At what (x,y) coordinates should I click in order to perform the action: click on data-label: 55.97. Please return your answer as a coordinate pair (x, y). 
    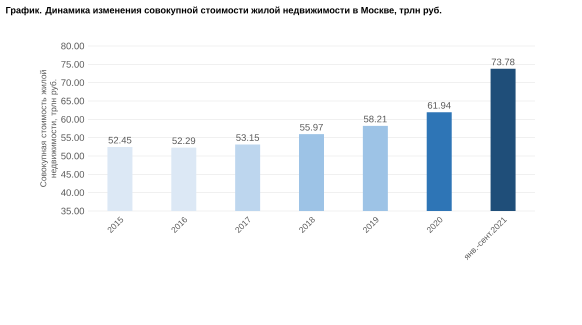
    Looking at the image, I should click on (311, 127).